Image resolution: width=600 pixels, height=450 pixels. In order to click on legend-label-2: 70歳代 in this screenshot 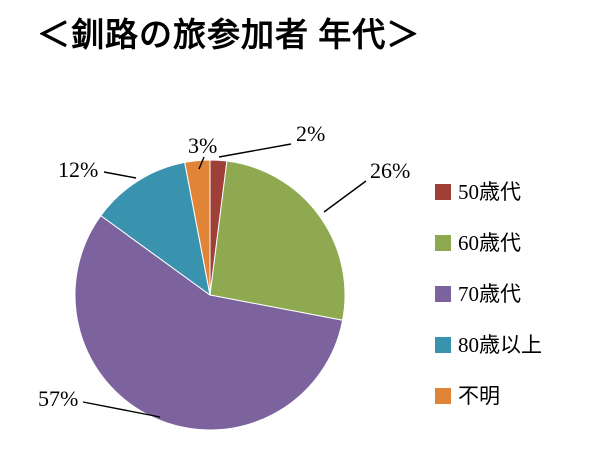, I will do `click(489, 293)`.